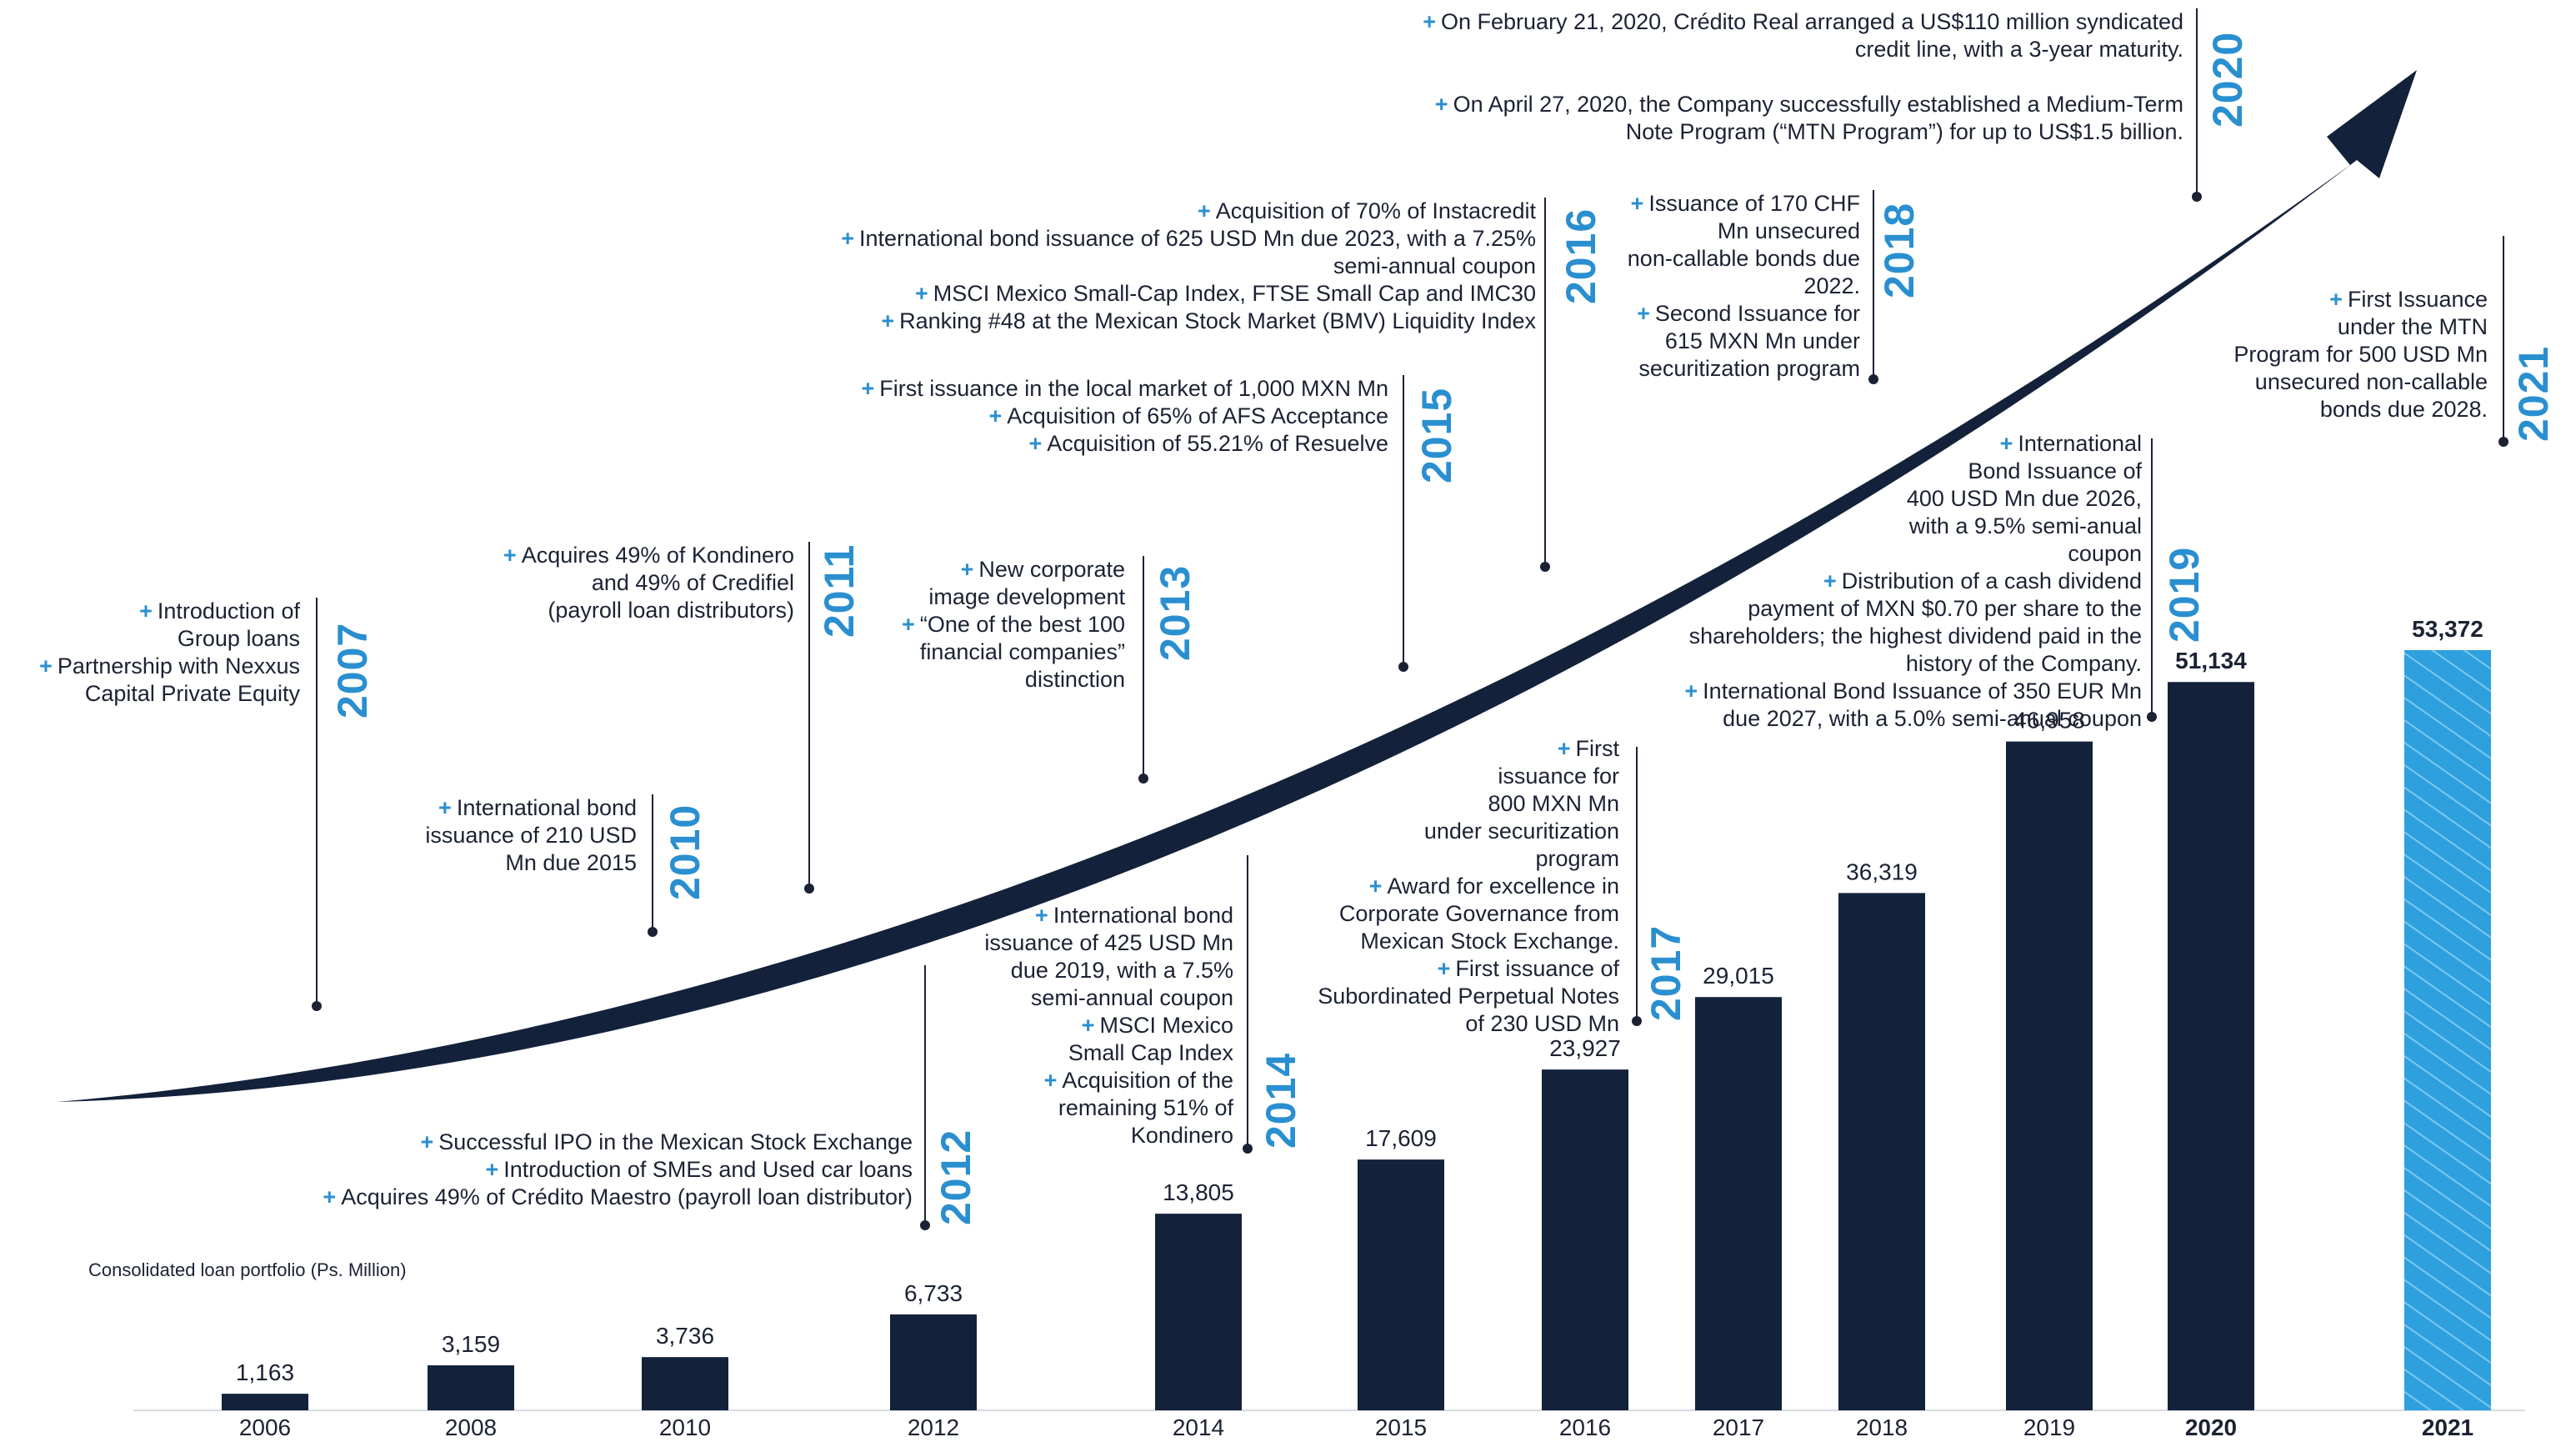 This screenshot has height=1442, width=2576. What do you see at coordinates (1789, 230) in the screenshot?
I see `milestone-line: Mn unsecured` at bounding box center [1789, 230].